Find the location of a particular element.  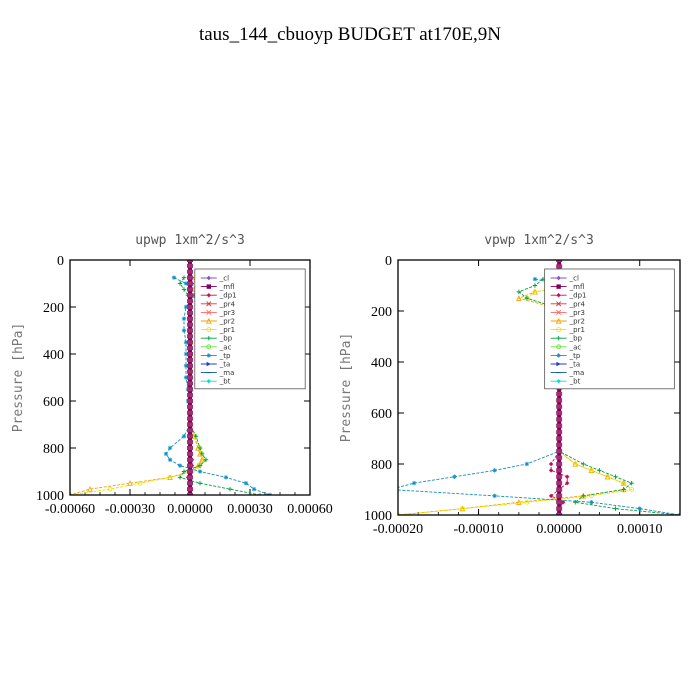

x-tick-label: -0.00060 is located at coordinates (70, 509).